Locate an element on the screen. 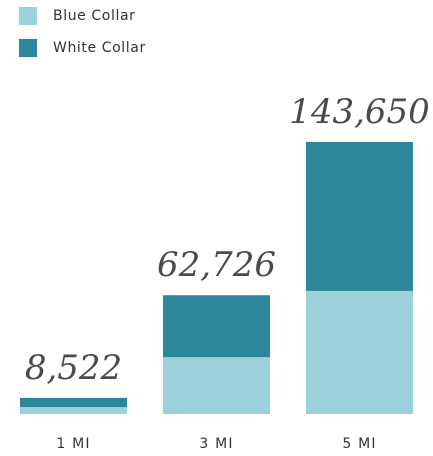  legend-label-white-collar: White Collar is located at coordinates (99, 48).